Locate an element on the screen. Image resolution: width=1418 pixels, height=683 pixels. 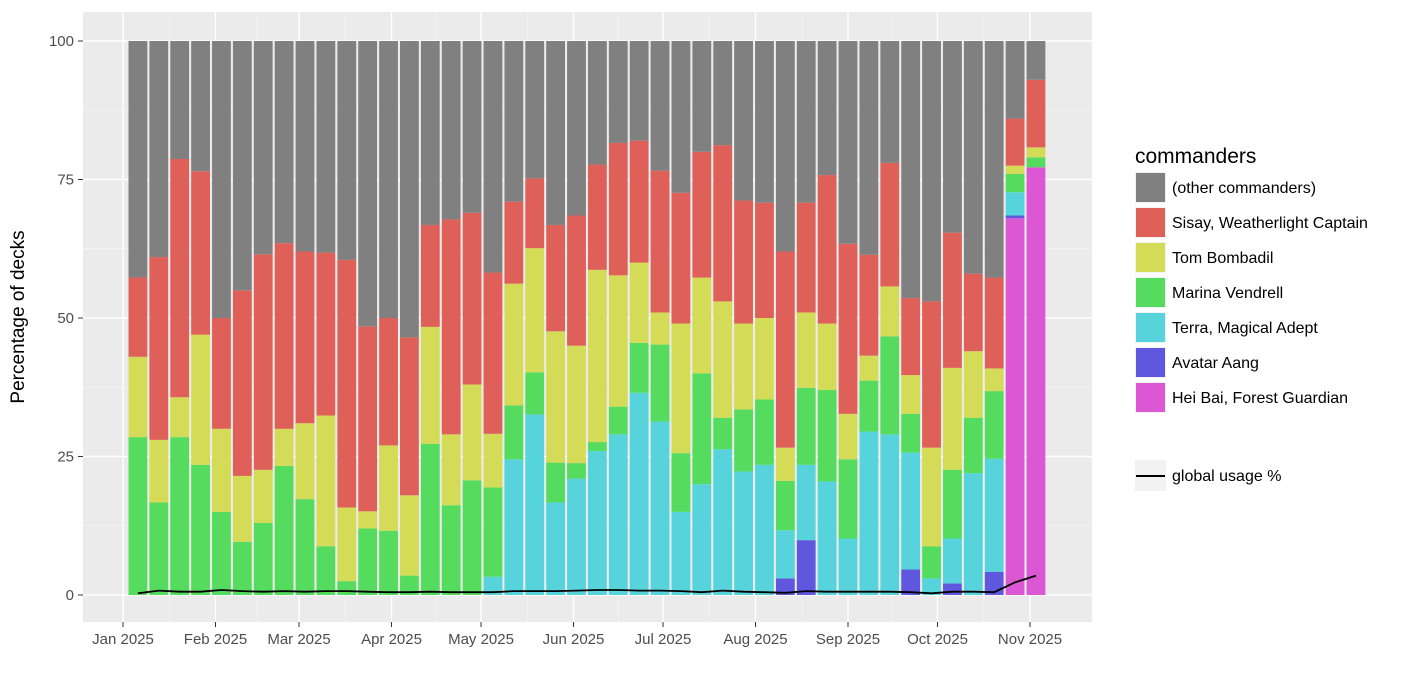
legend-label: Marina Vendrell is located at coordinates (1227, 293).